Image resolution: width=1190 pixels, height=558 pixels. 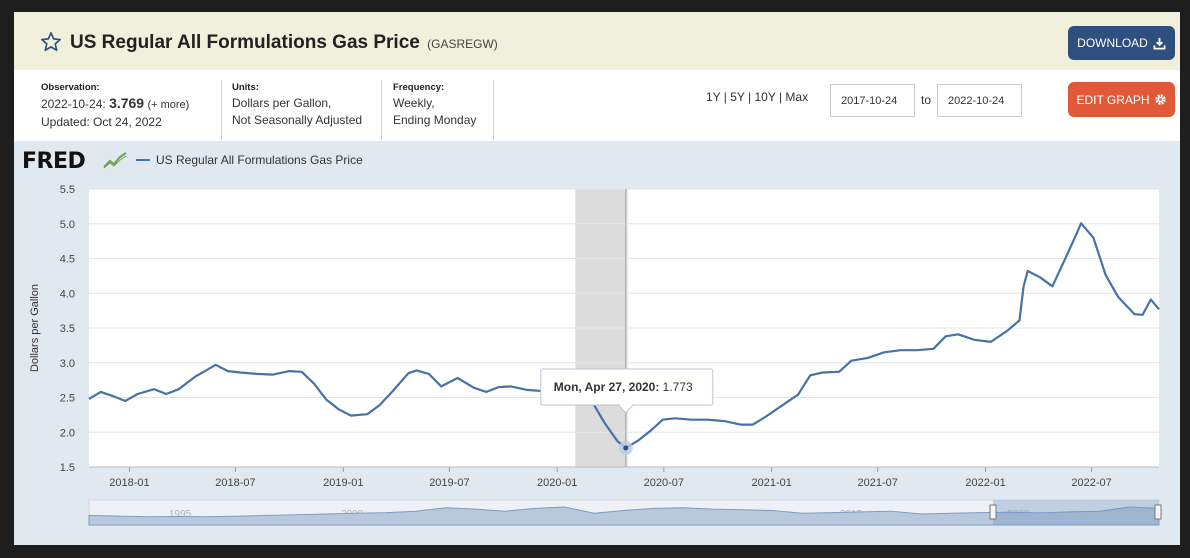 I want to click on download-label: DOWNLOAD, so click(x=1112, y=43).